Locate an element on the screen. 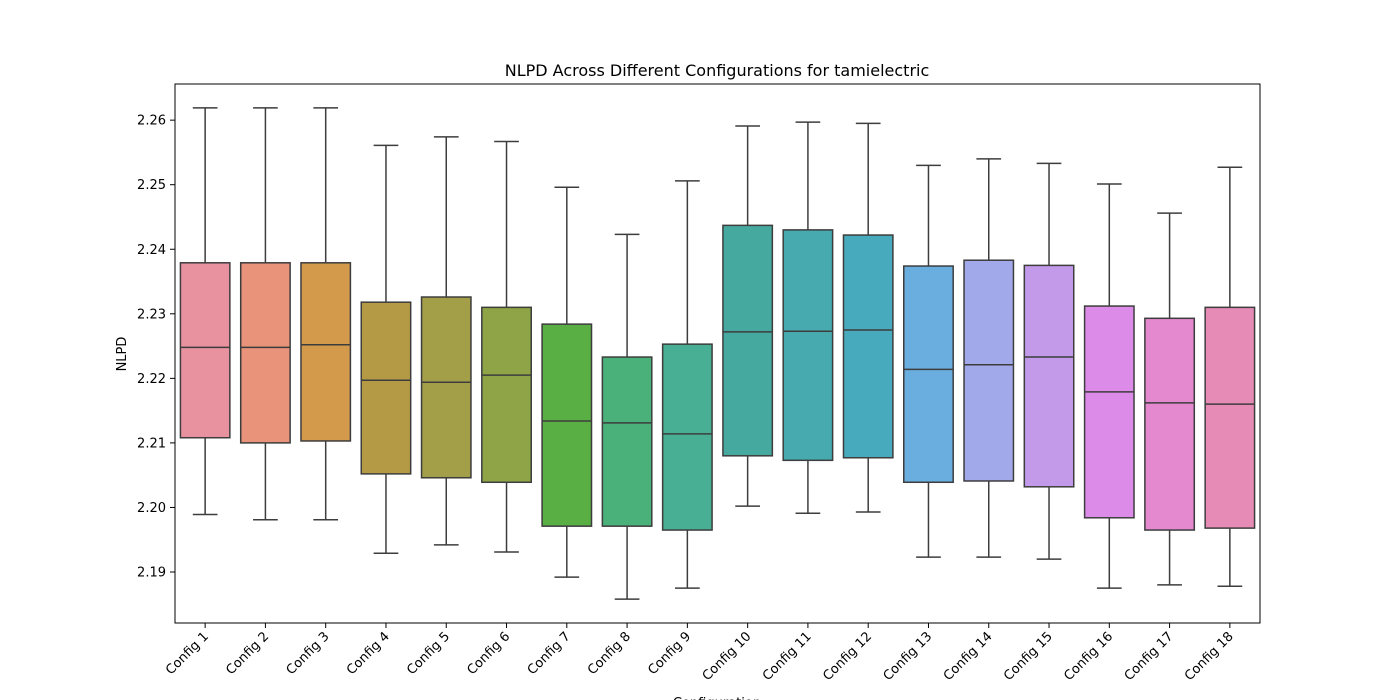  x-tick-label: Config 18 is located at coordinates (1209, 656).